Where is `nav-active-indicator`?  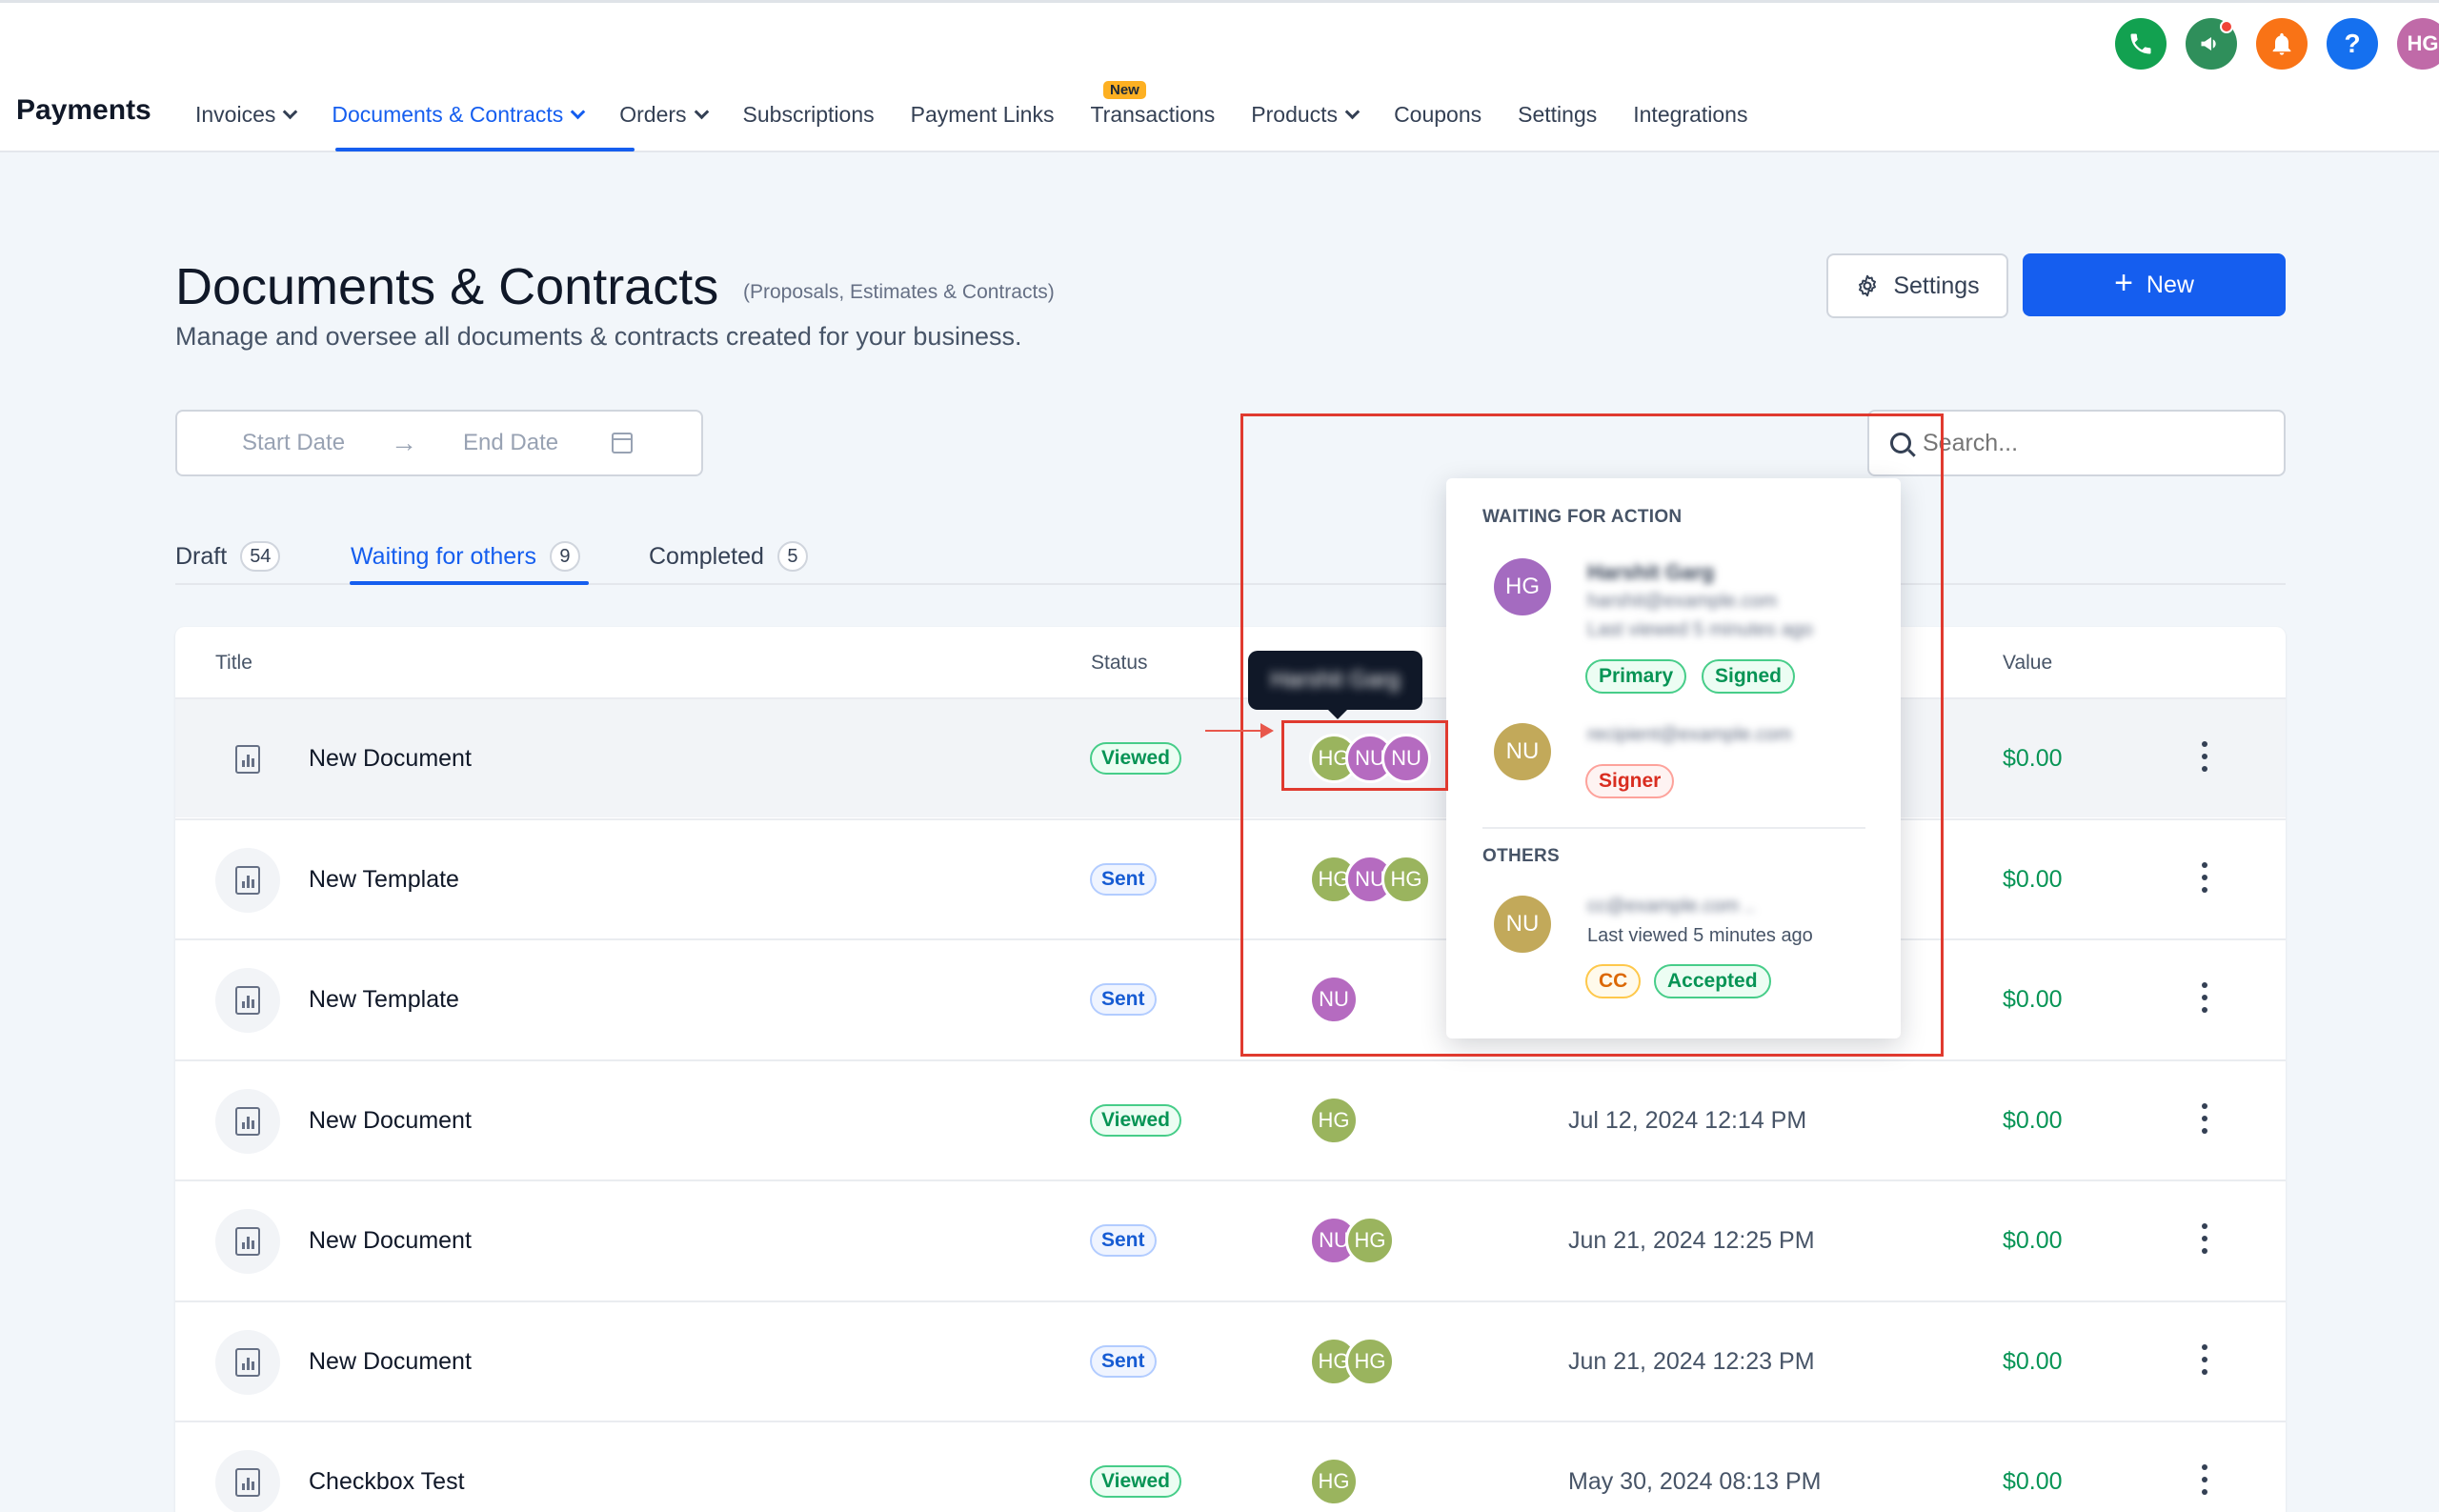
nav-active-indicator is located at coordinates (485, 149).